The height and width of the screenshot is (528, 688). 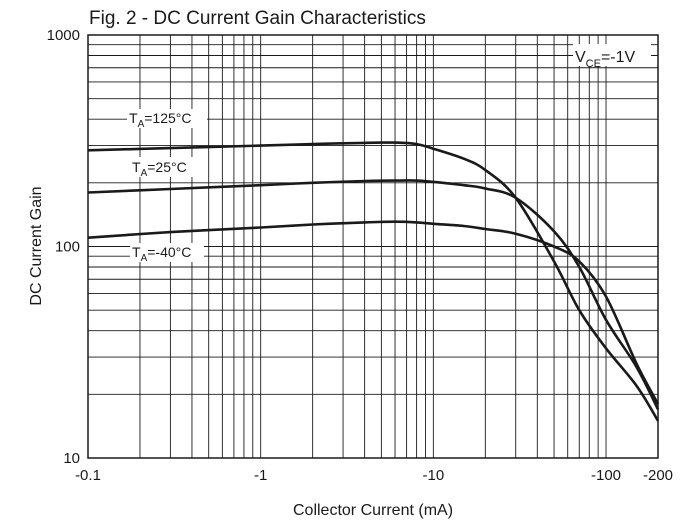 What do you see at coordinates (606, 475) in the screenshot?
I see `x-tick-label: -100` at bounding box center [606, 475].